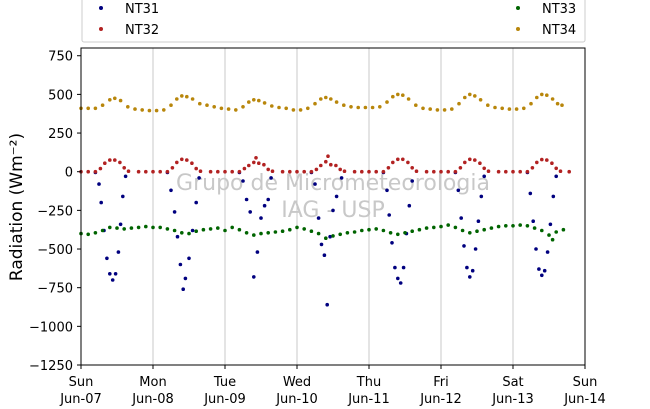  I want to click on x-tick-day: Sun, so click(585, 382).